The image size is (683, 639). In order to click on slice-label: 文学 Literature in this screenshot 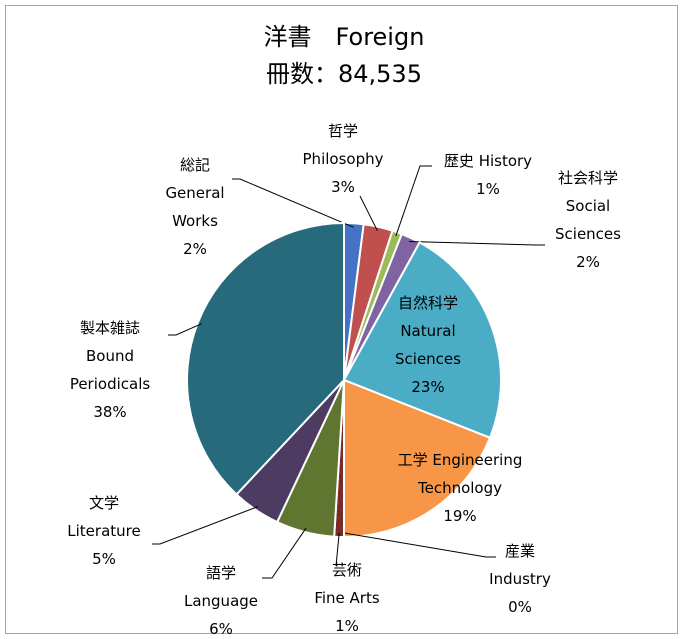, I will do `click(103, 517)`.